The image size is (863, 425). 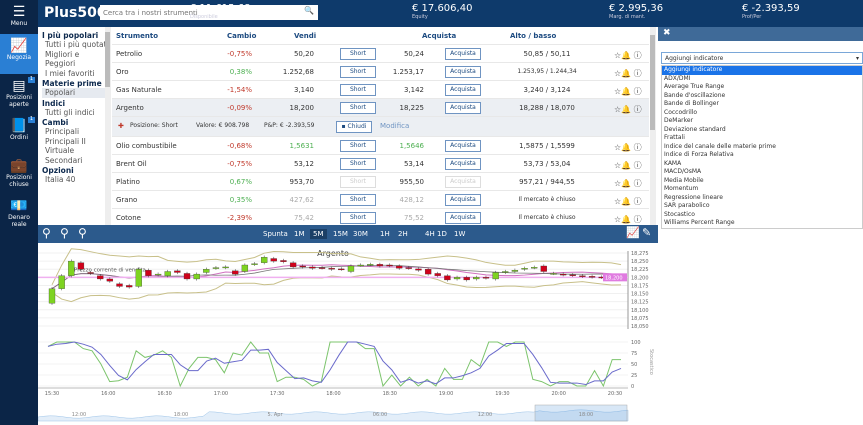 What do you see at coordinates (430, 234) in the screenshot?
I see `timeframe-4h: 4H` at bounding box center [430, 234].